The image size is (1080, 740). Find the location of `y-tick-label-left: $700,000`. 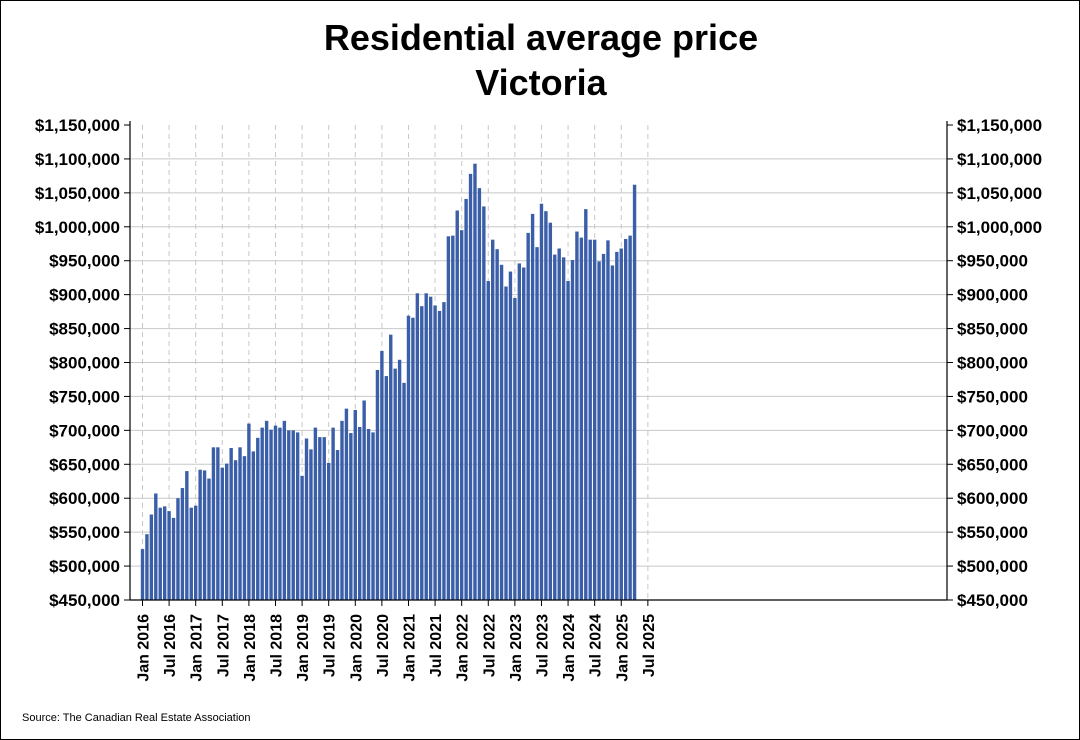

y-tick-label-left: $700,000 is located at coordinates (84, 430).